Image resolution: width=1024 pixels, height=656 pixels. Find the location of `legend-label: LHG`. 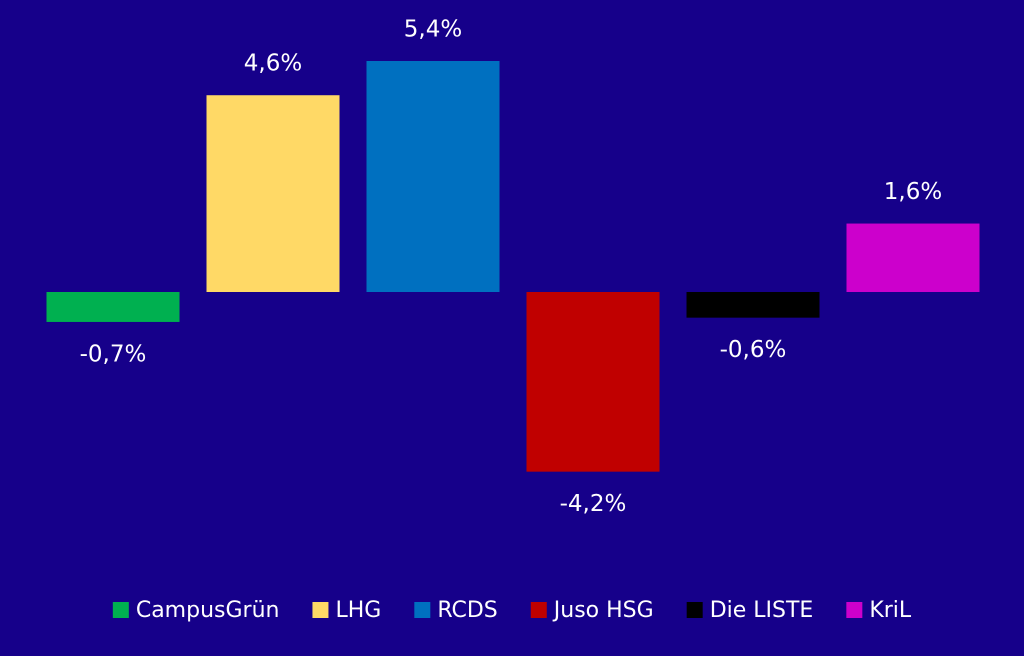

legend-label: LHG is located at coordinates (358, 610).